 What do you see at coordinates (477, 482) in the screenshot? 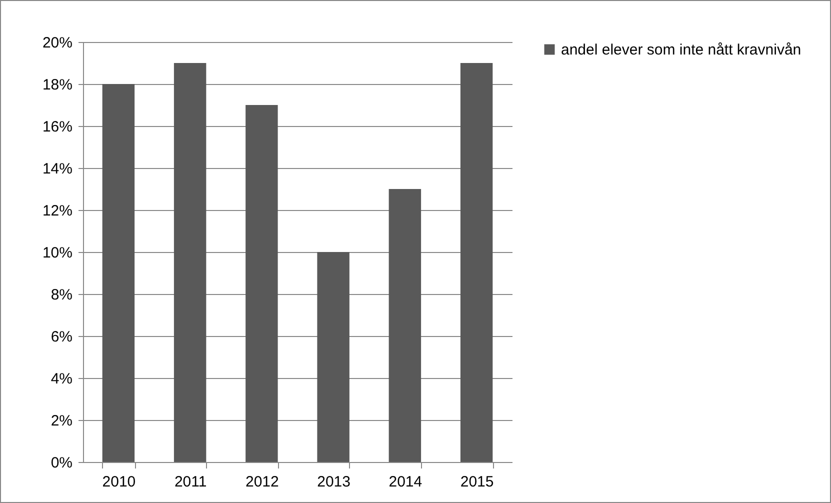
I see `x-tick-label: 2015` at bounding box center [477, 482].